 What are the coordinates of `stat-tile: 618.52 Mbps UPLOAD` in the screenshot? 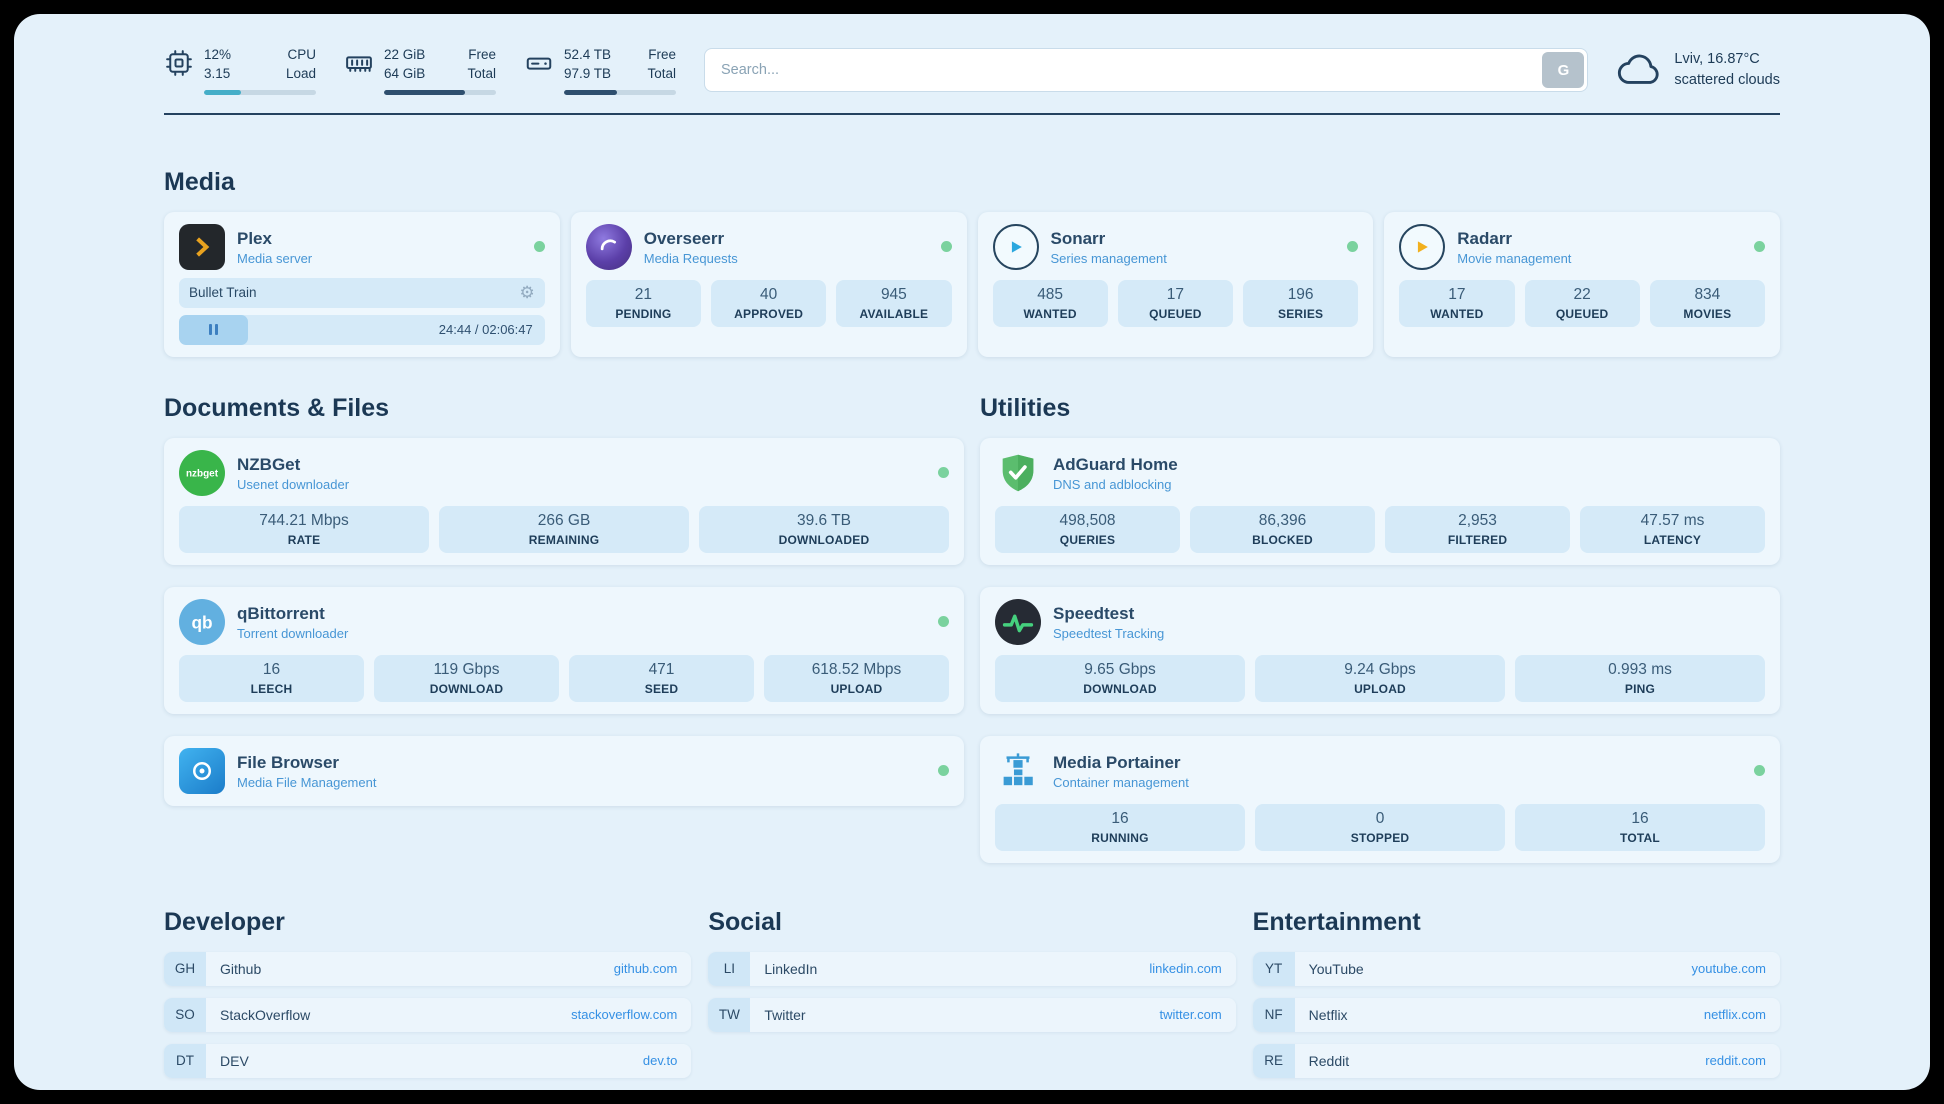 It's located at (856, 678).